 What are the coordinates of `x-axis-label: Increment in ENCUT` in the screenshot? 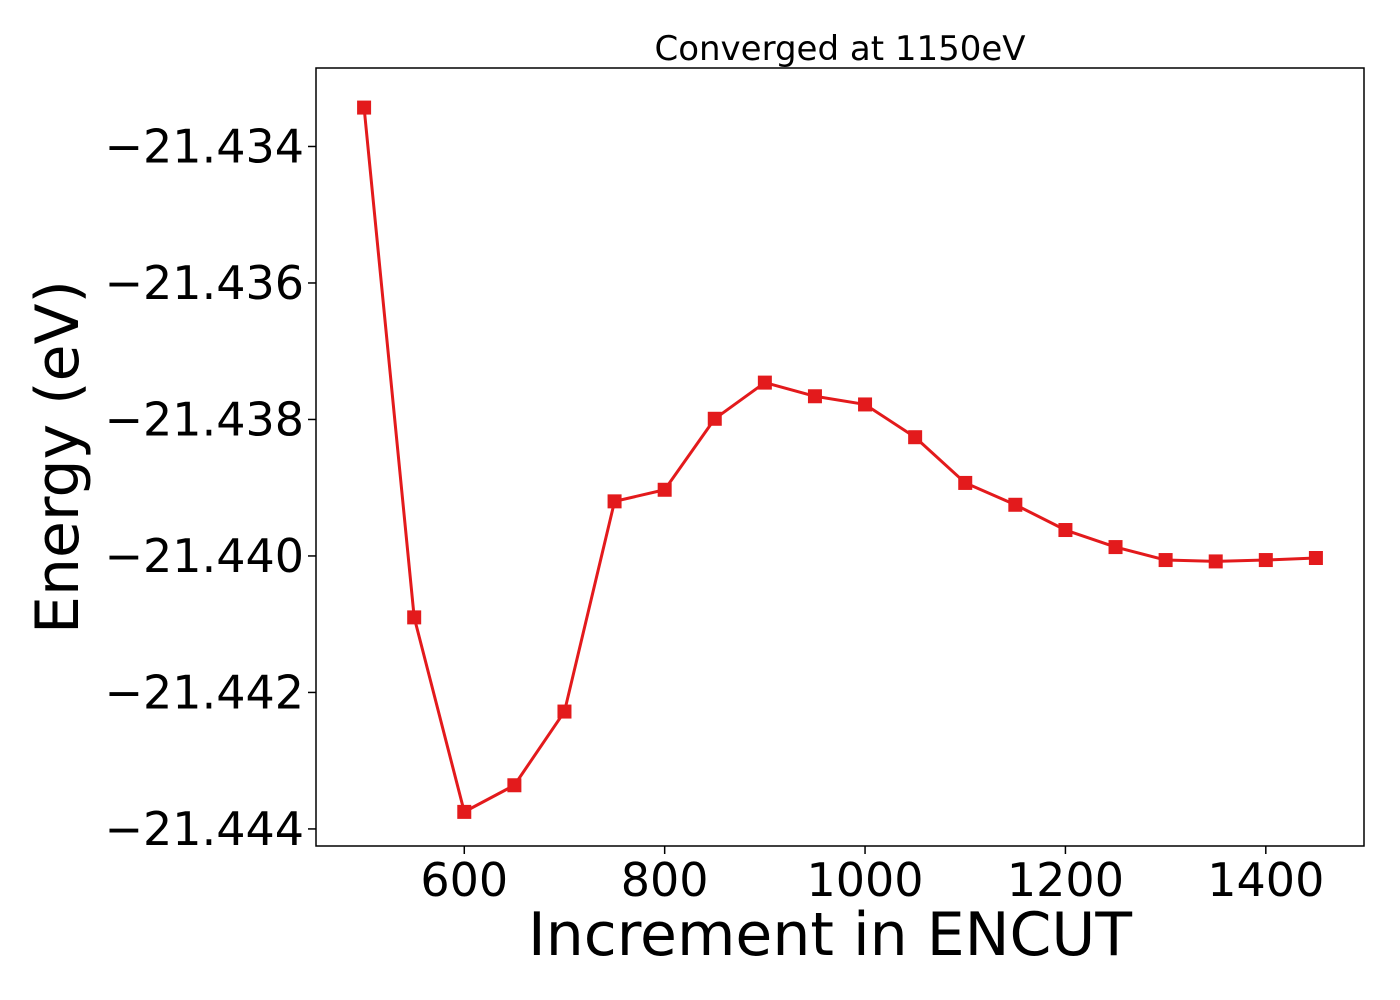 It's located at (830, 935).